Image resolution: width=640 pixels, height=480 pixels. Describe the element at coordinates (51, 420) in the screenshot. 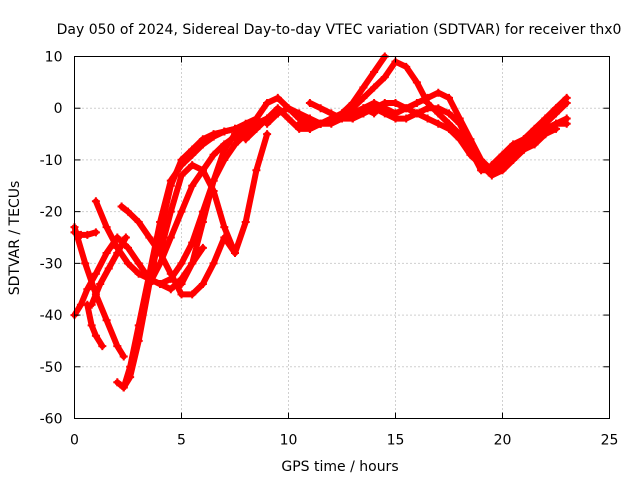

I see `y-tick-label: -60` at that location.